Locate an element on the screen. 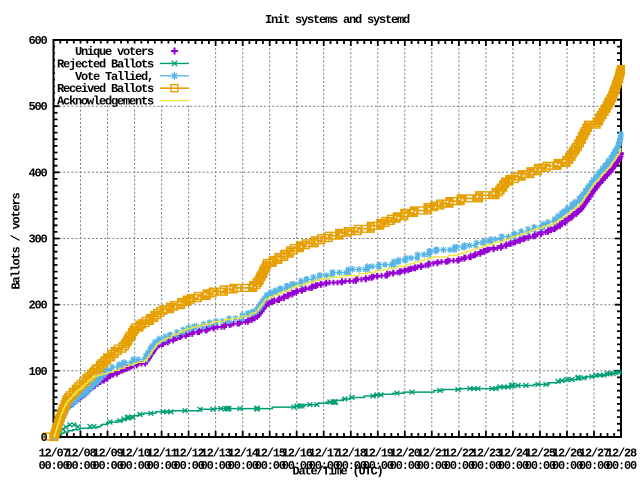 This screenshot has height=480, width=640. svg-text: 12/28 is located at coordinates (621, 454).